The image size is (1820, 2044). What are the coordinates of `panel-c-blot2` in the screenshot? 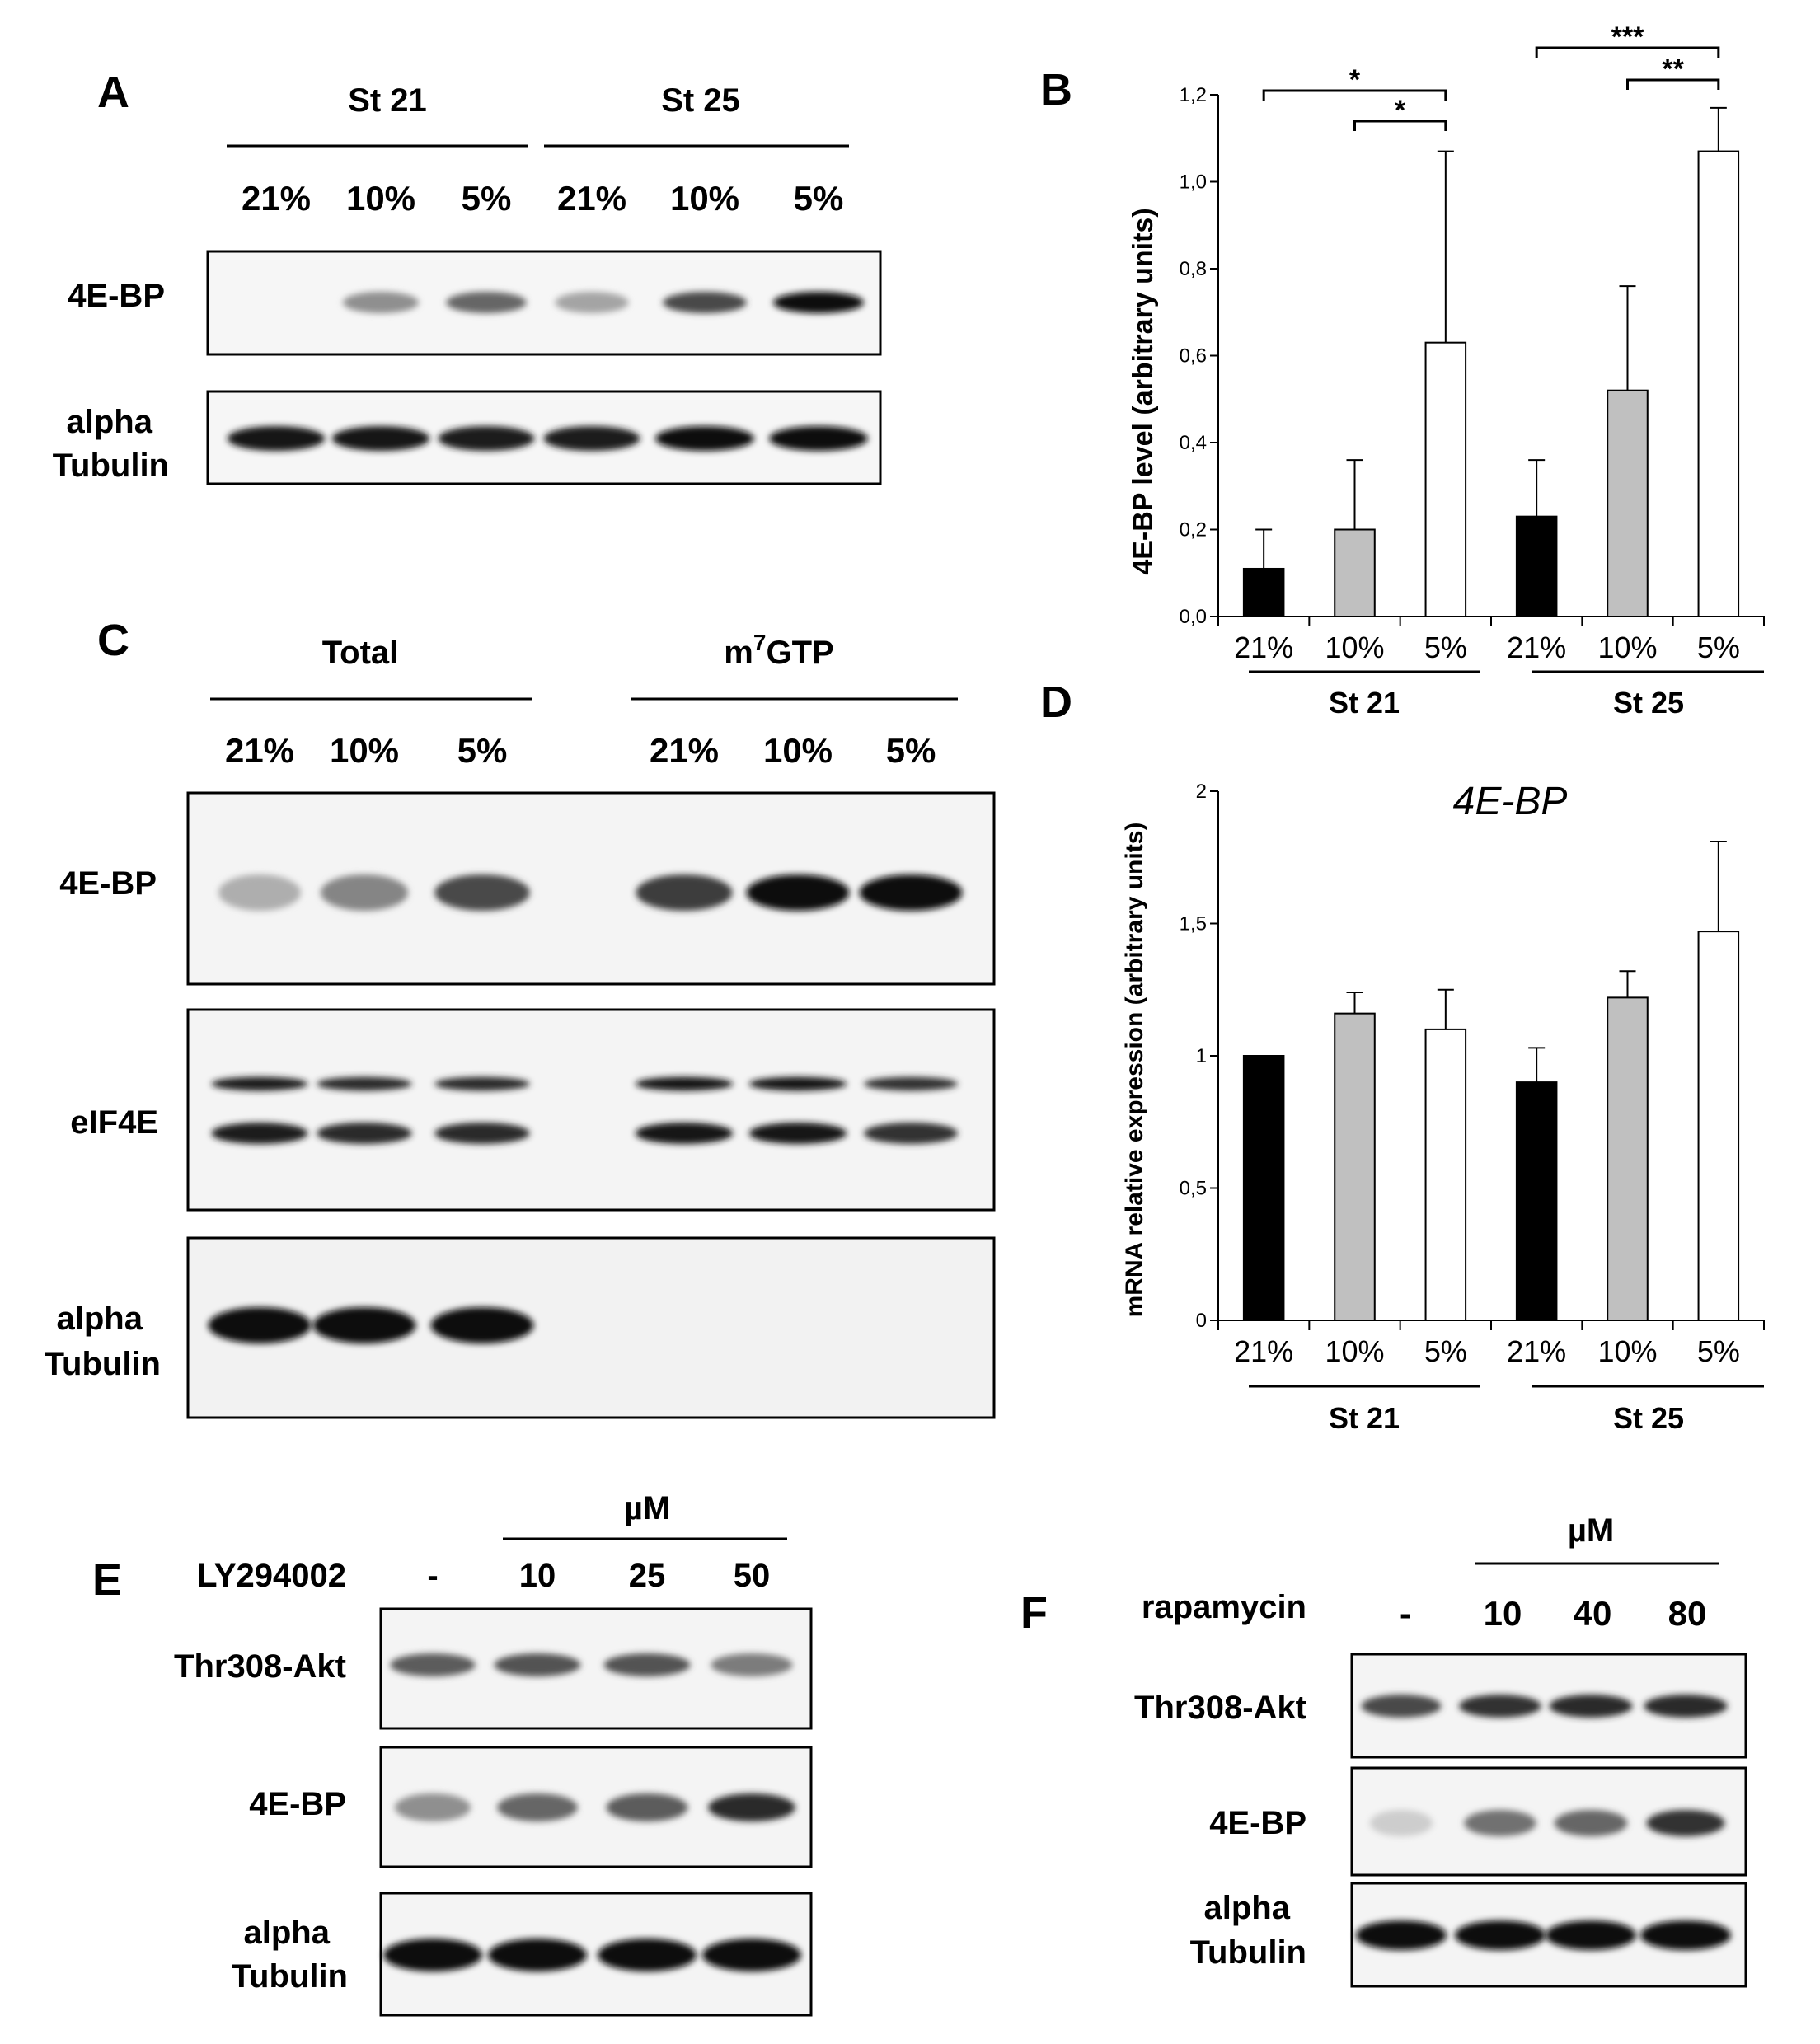 It's located at (591, 1110).